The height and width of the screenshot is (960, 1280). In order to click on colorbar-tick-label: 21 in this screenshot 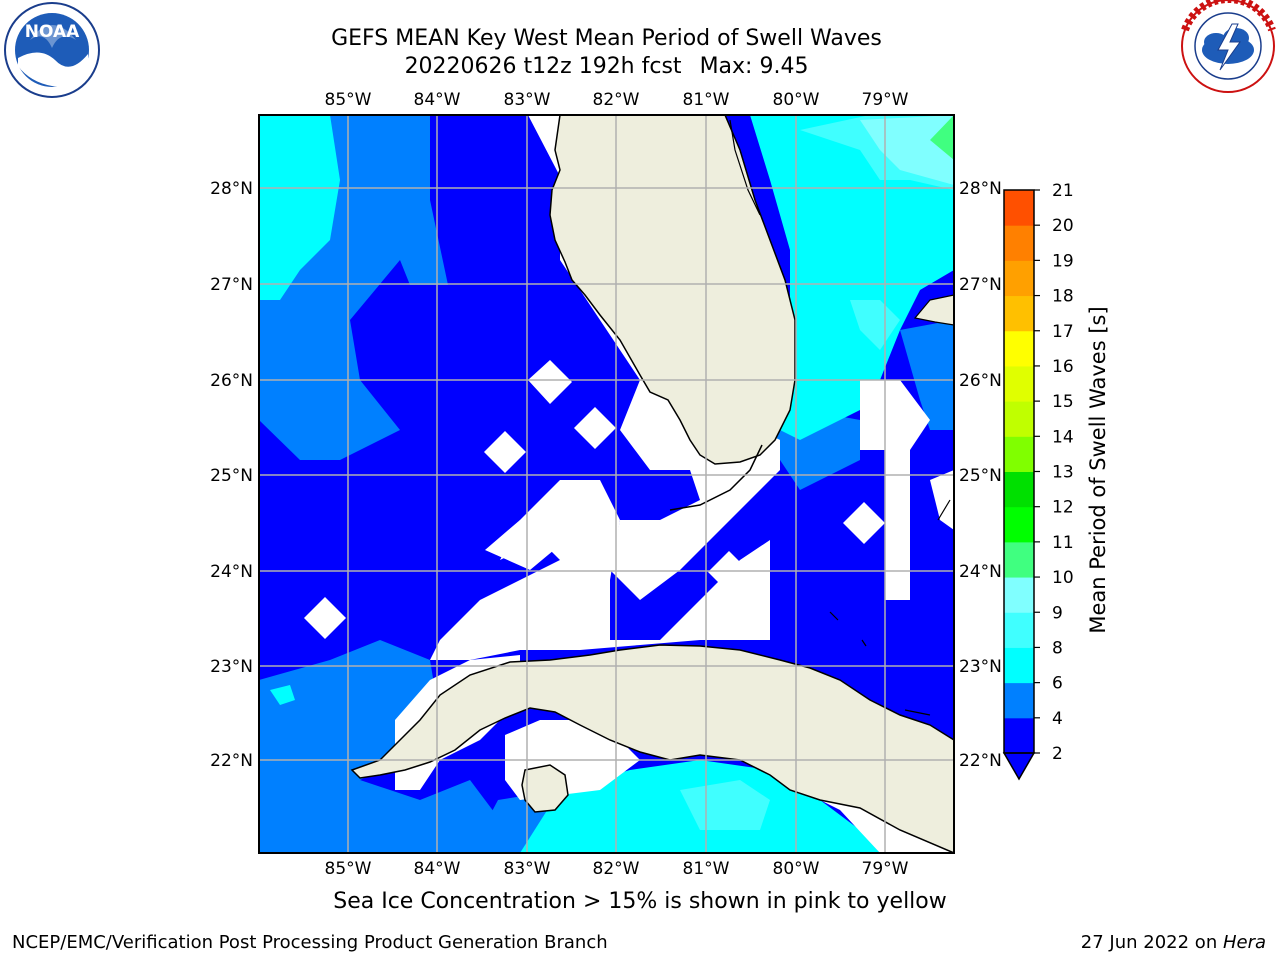, I will do `click(1063, 191)`.